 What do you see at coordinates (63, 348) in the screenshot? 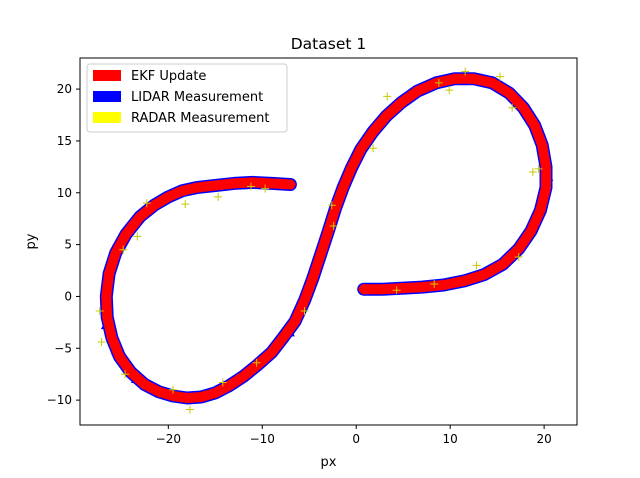
I see `y-tick-label: −5` at bounding box center [63, 348].